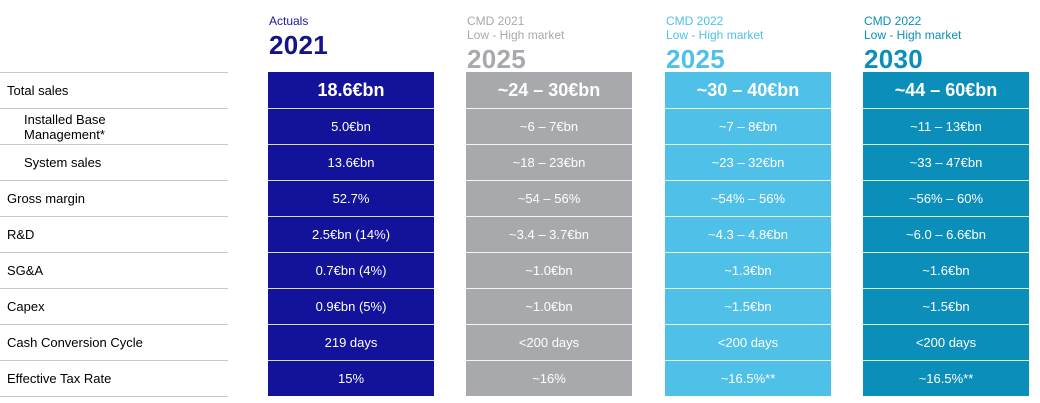 Image resolution: width=1040 pixels, height=403 pixels. What do you see at coordinates (751, 44) in the screenshot?
I see `column-header-cmd2022-2025: CMD 2022 Low - High market 2025` at bounding box center [751, 44].